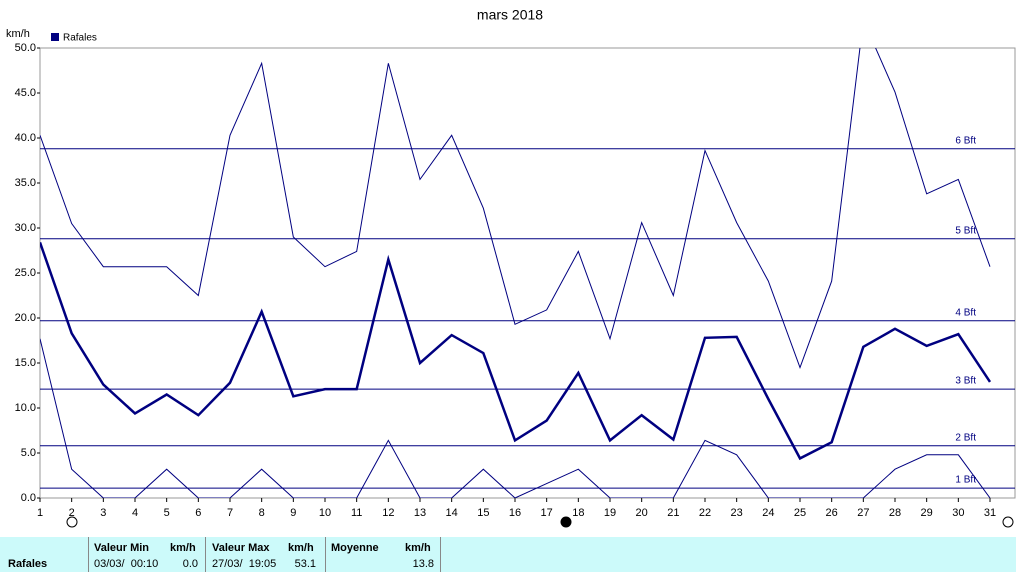  What do you see at coordinates (965, 140) in the screenshot?
I see `reference-label: 6 Bft` at bounding box center [965, 140].